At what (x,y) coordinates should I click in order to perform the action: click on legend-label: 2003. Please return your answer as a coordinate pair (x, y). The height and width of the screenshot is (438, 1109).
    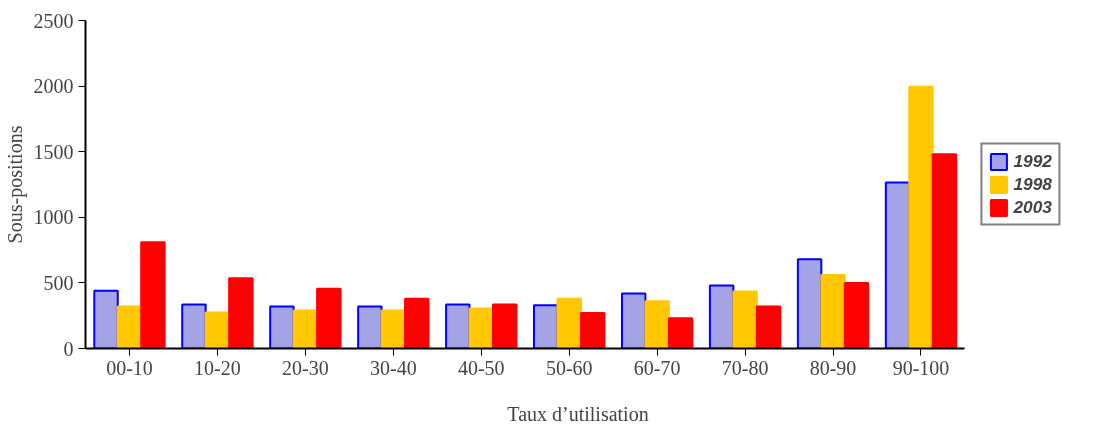
    Looking at the image, I should click on (1032, 207).